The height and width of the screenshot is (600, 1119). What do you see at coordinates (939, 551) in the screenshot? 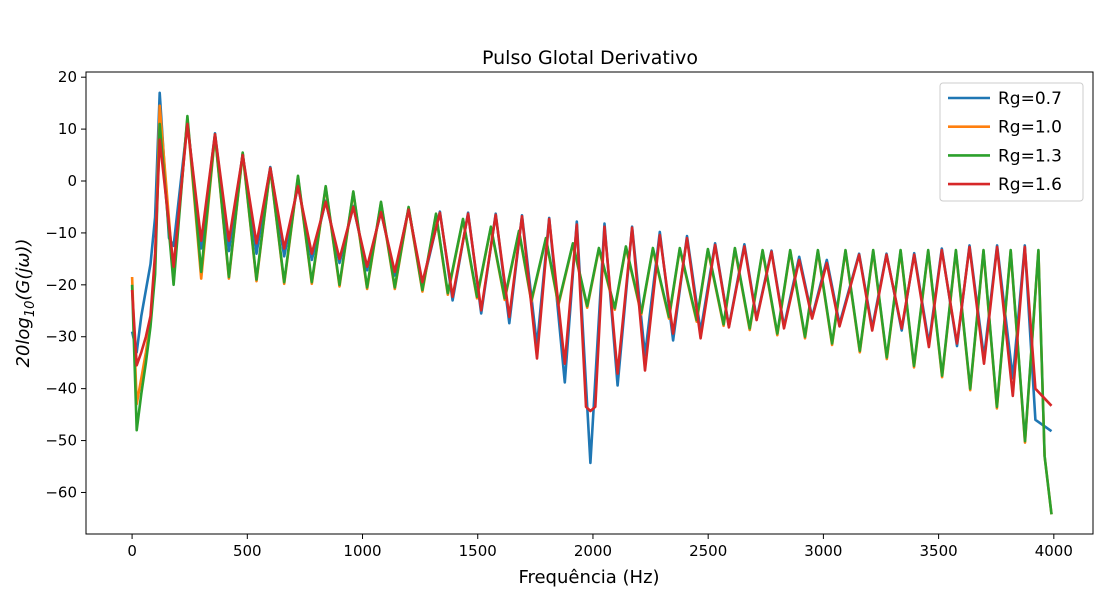
I see `x-tick-label: 3500` at bounding box center [939, 551].